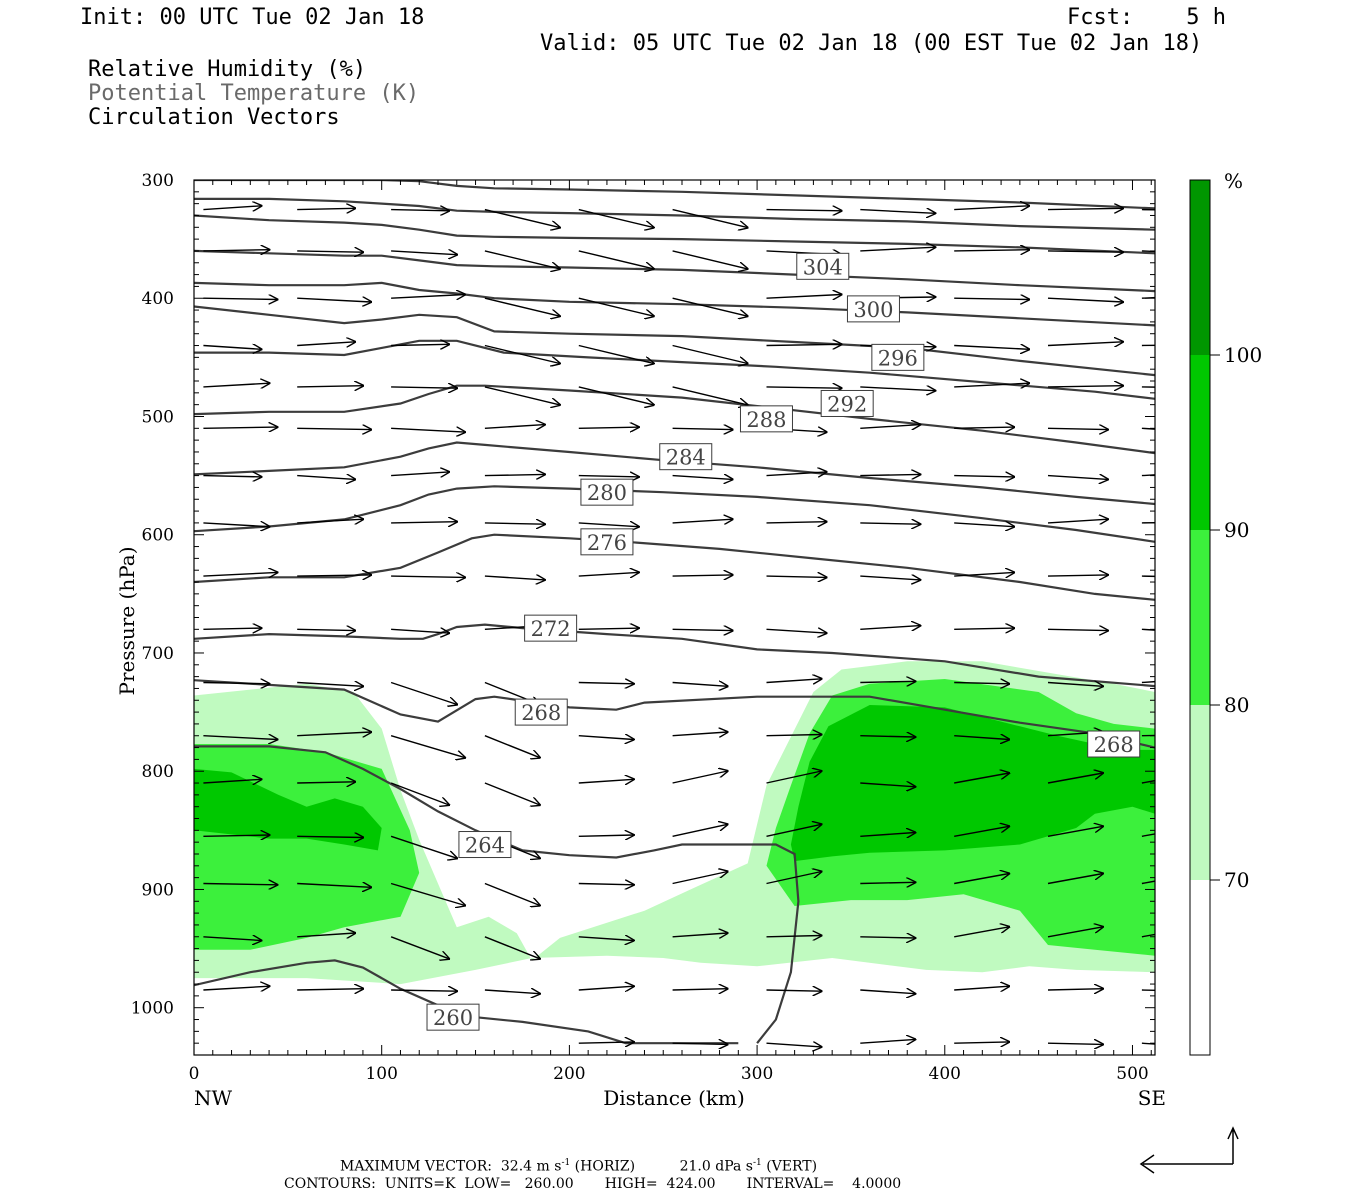 The width and height of the screenshot is (1350, 1200). I want to click on field-theta-label: Potential Temperature (K), so click(254, 93).